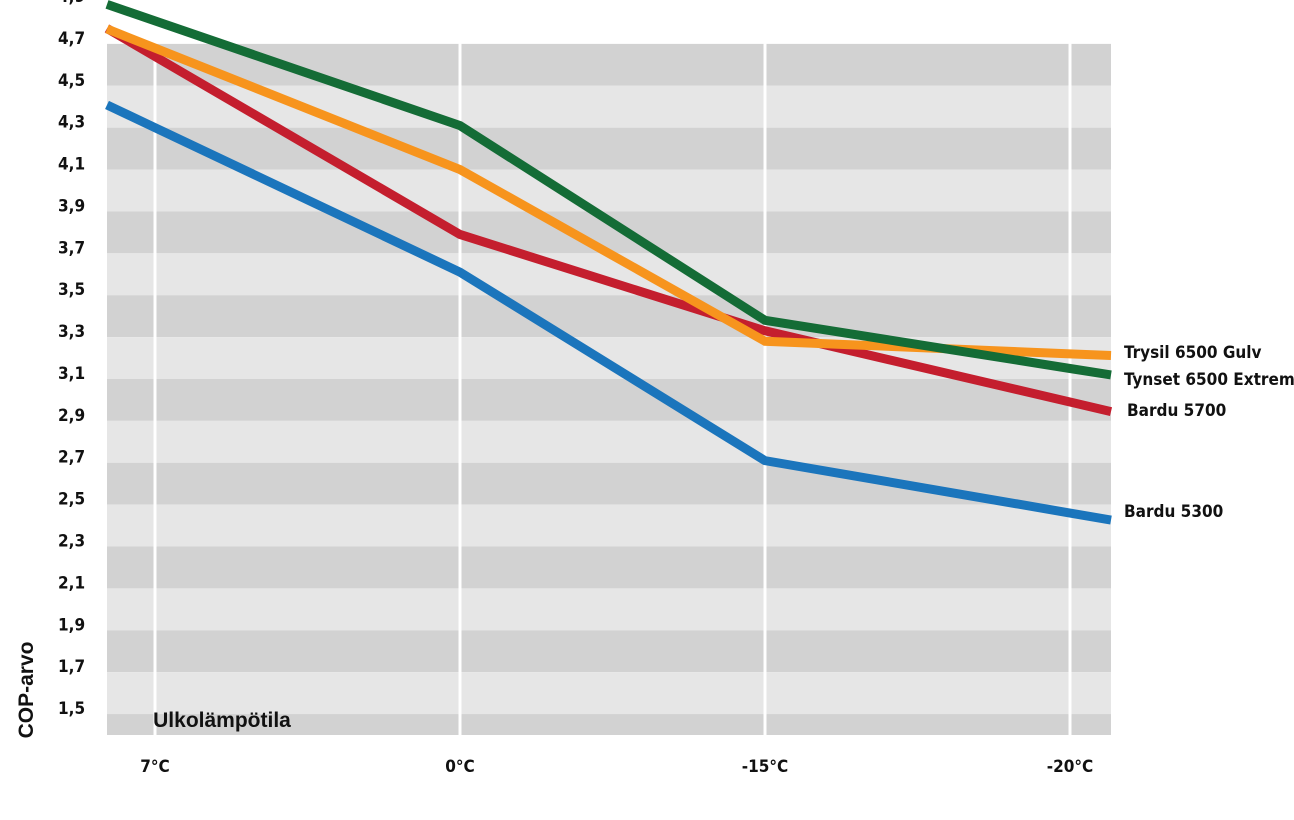  I want to click on x-axis-ticks: 7°C 0°C -15°C -20°C, so click(616, 767).